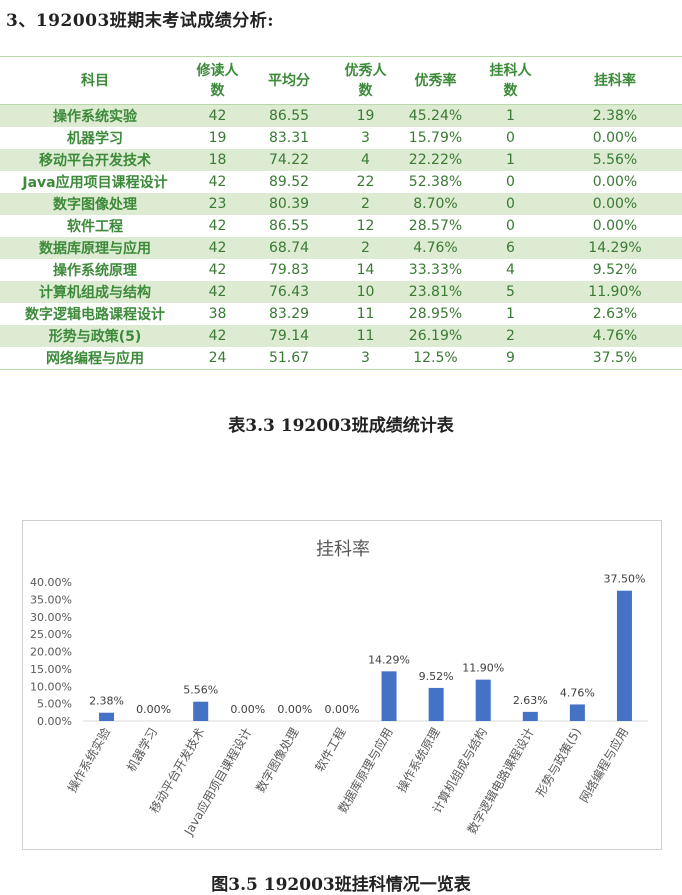 The width and height of the screenshot is (682, 895). What do you see at coordinates (341, 270) in the screenshot?
I see `table-row: 操作系统原理 42 79.83 14 33.33% 4 9.52%` at bounding box center [341, 270].